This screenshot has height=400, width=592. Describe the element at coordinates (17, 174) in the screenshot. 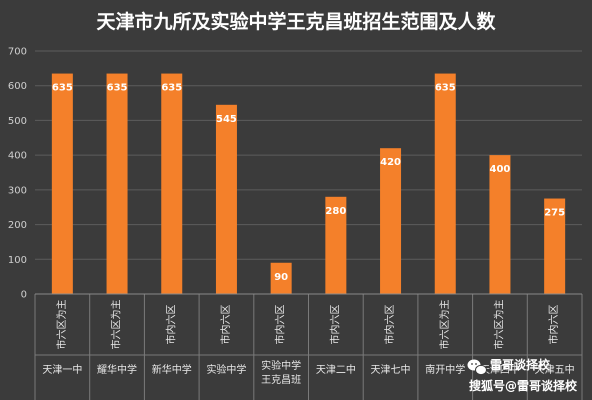

I see `y-axis-tick-labels: 0 100 200 300 400 500 600 700` at that location.